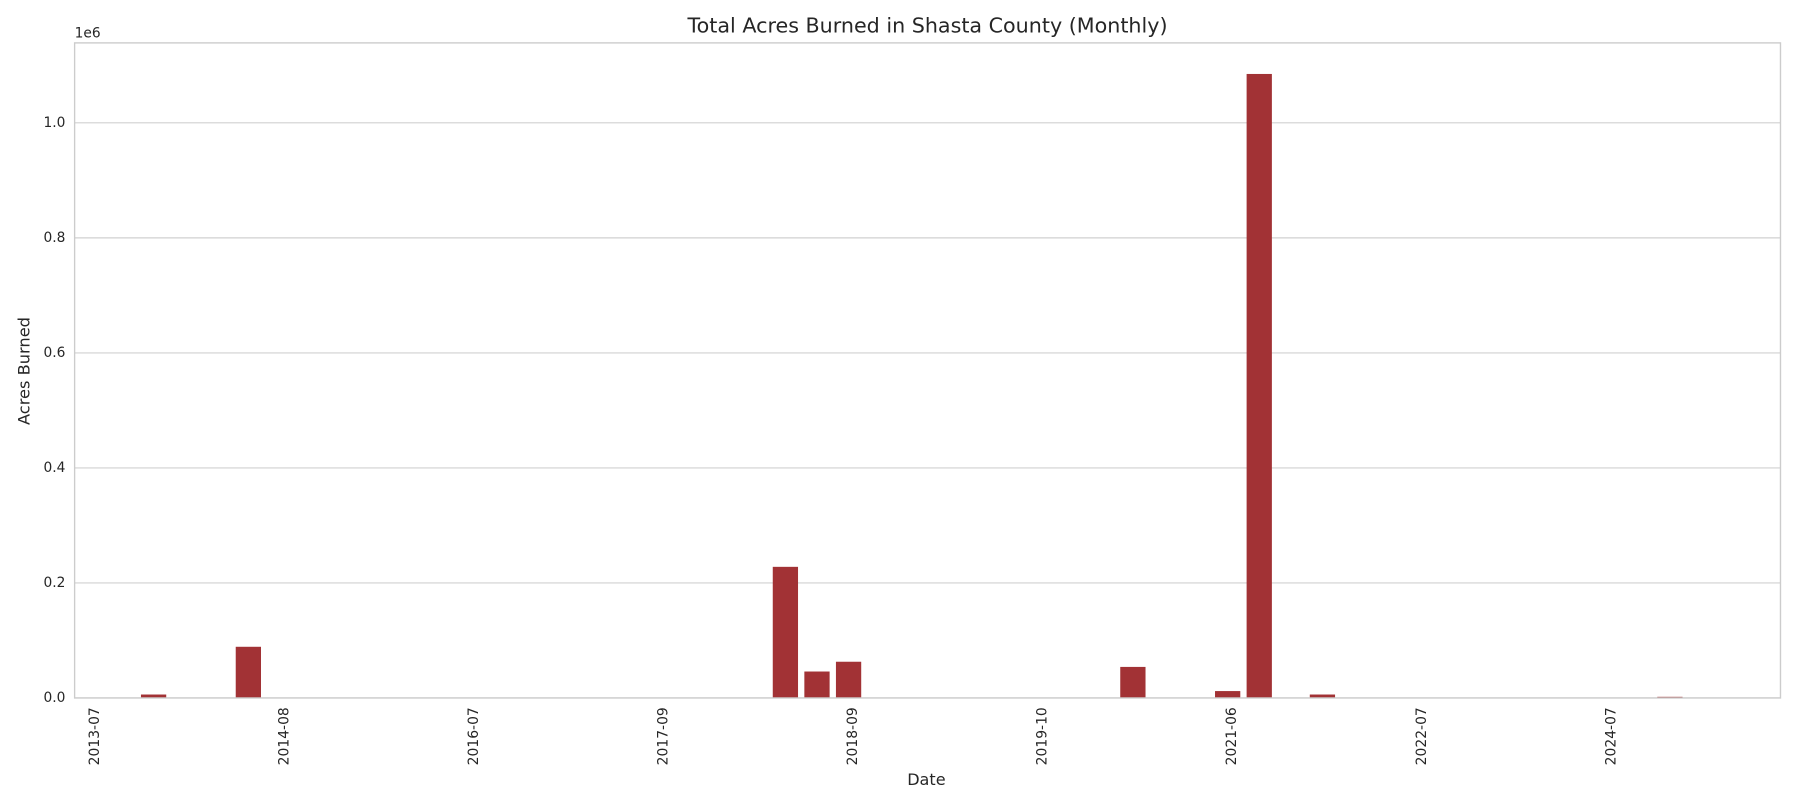 The height and width of the screenshot is (800, 1800). What do you see at coordinates (664, 736) in the screenshot?
I see `x-tick-label: 2017-09` at bounding box center [664, 736].